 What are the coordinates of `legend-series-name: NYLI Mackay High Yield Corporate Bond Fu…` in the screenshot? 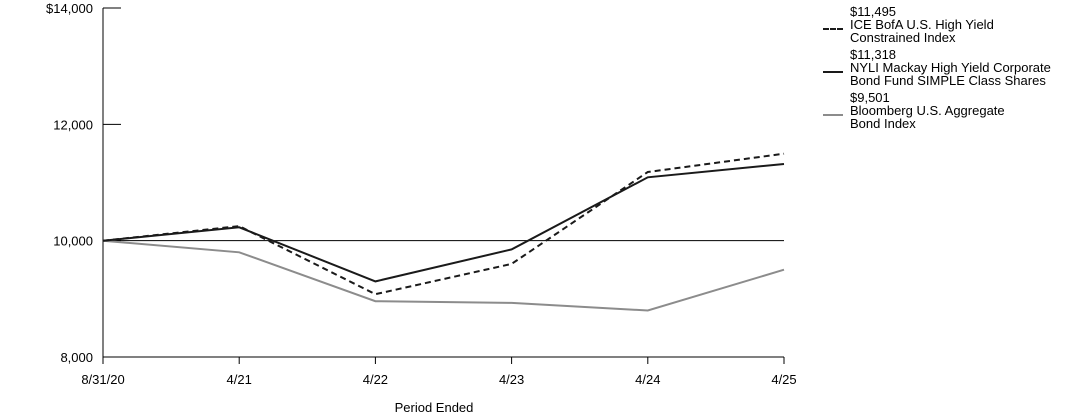 It's located at (950, 74).